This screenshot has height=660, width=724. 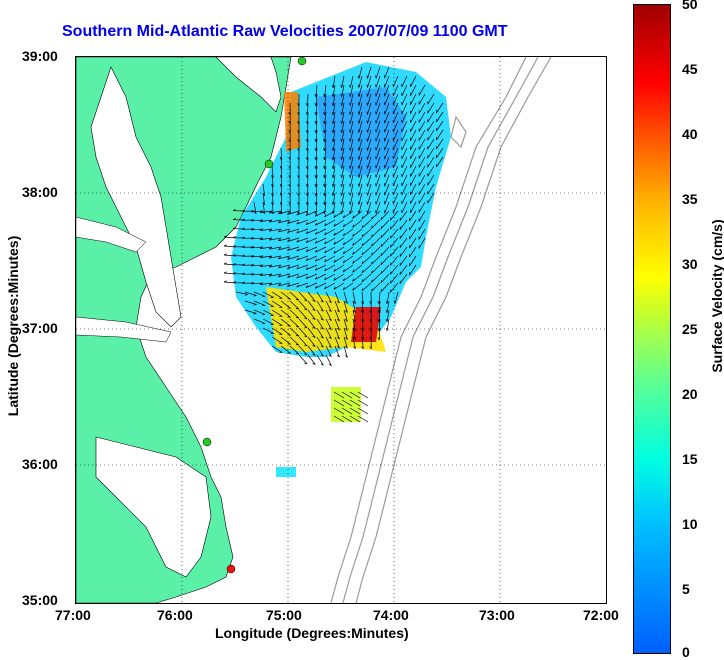 What do you see at coordinates (690, 6) in the screenshot?
I see `colorbar-tick: 50` at bounding box center [690, 6].